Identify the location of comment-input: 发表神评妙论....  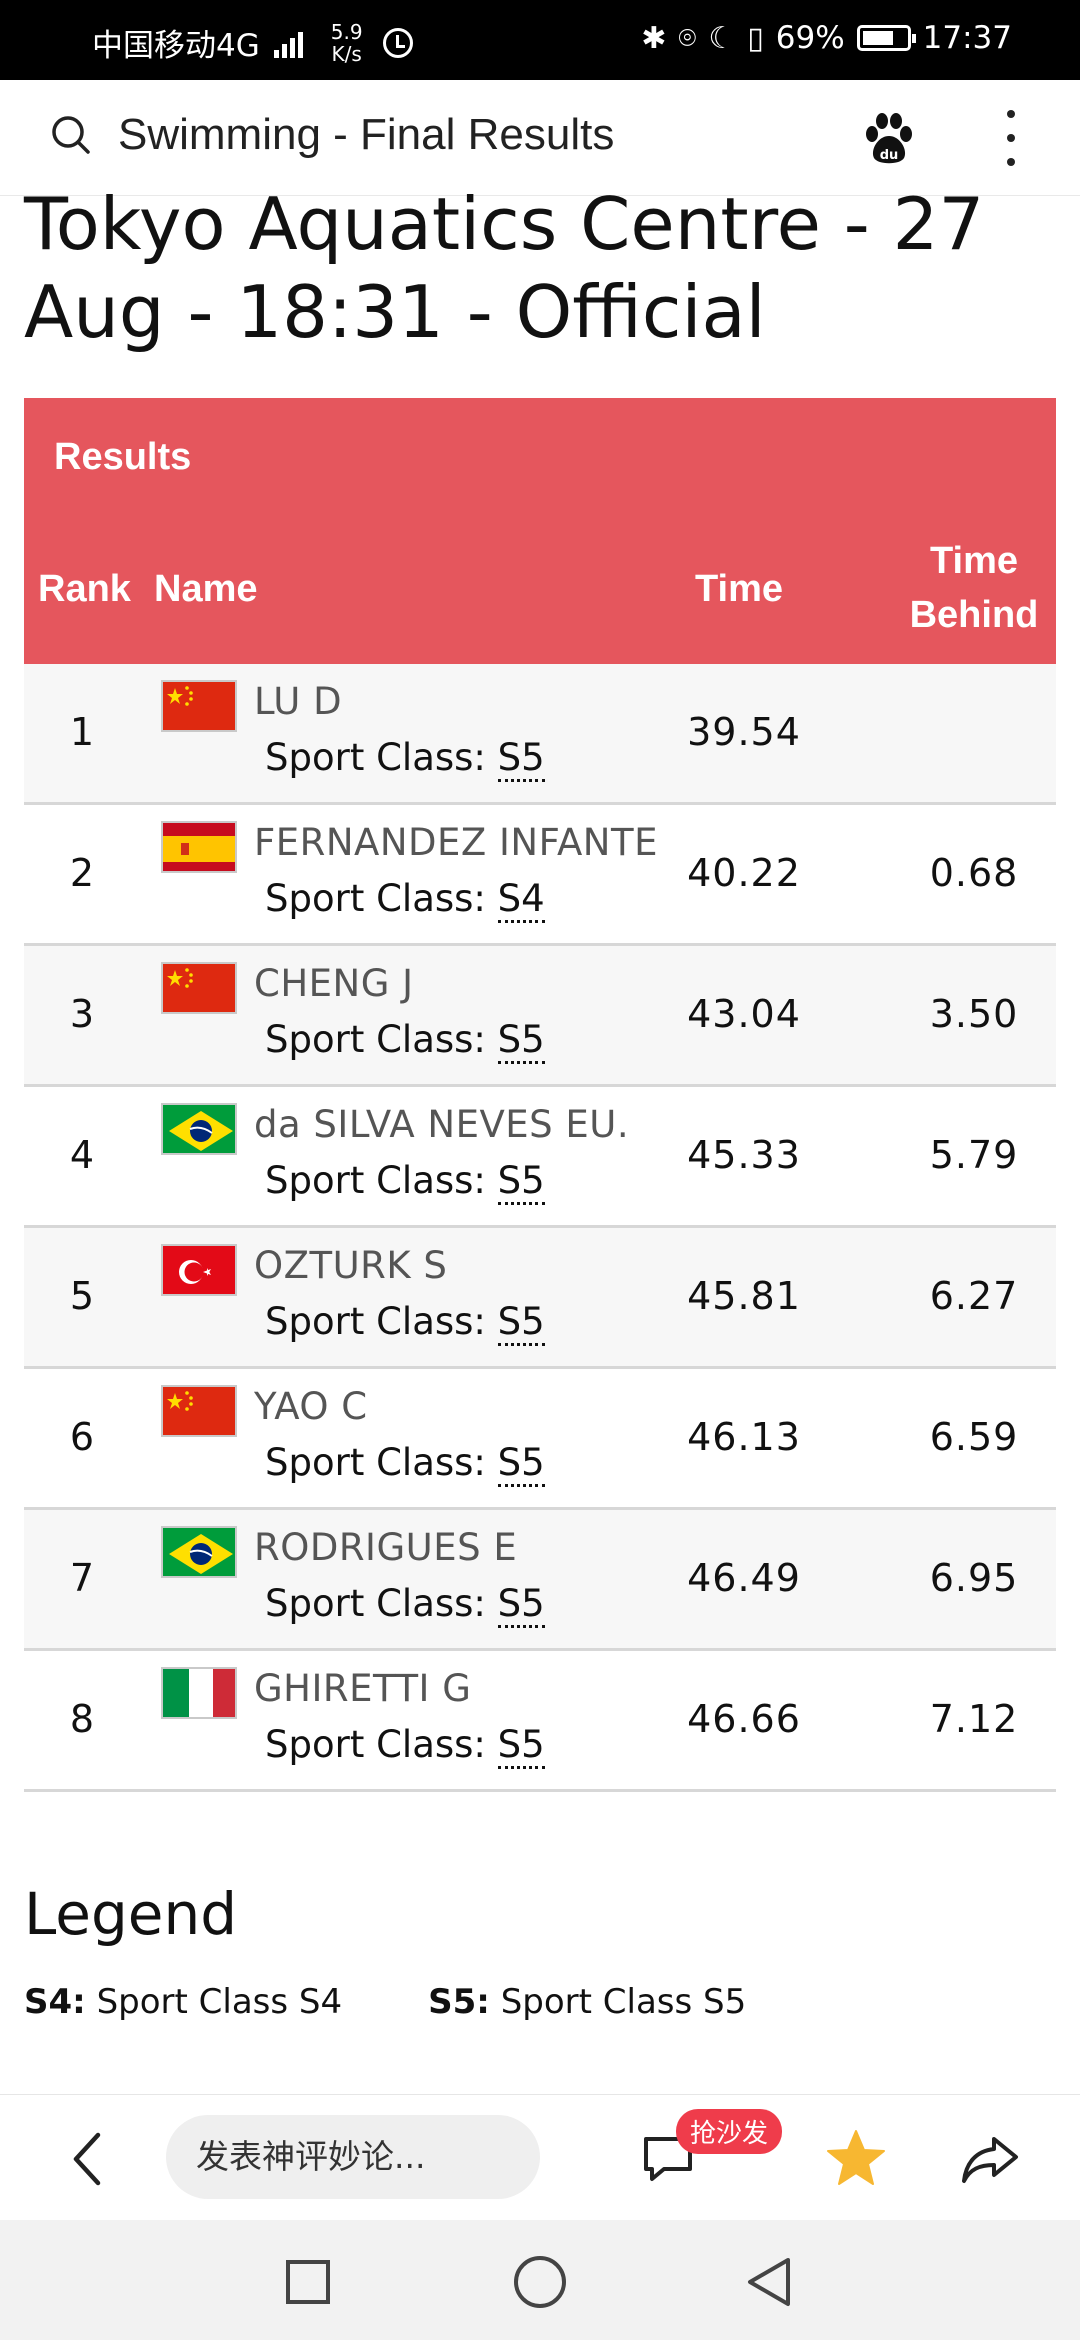
(353, 2157).